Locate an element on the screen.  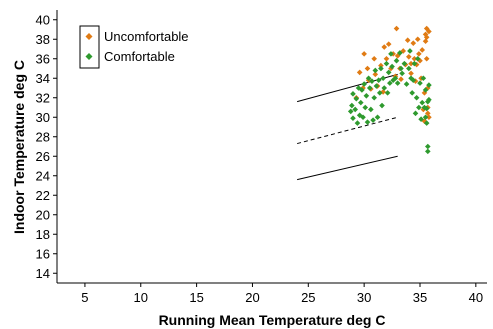
y-tick-label: 28 is located at coordinates (43, 136).